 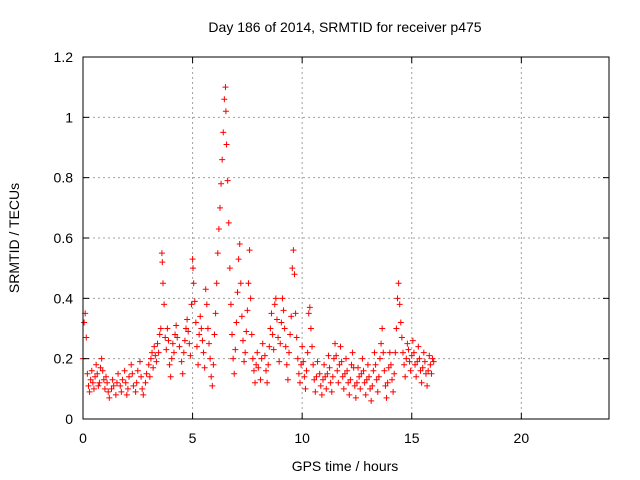 I want to click on x-tick-label: 20, so click(x=522, y=438).